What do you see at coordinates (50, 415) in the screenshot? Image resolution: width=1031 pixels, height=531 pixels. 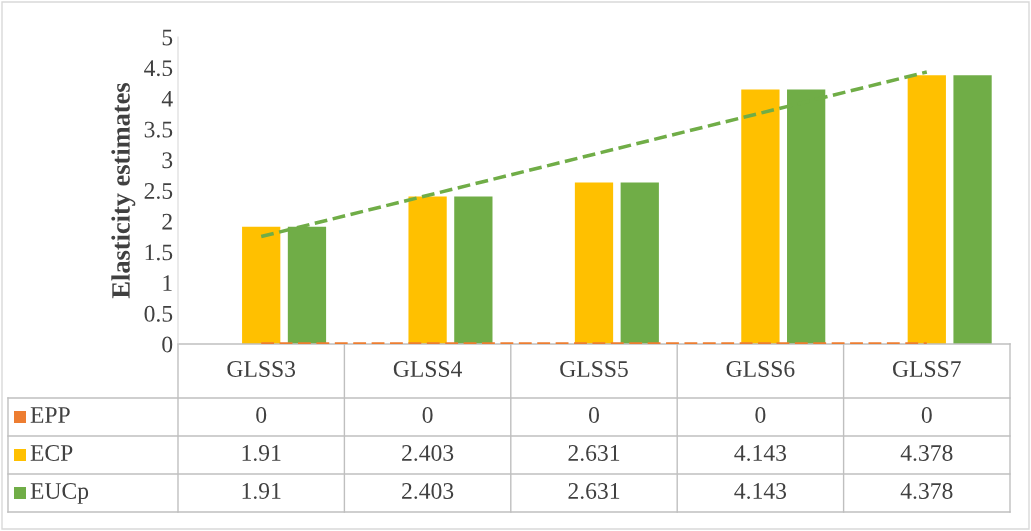 I see `legend-label: EPP` at bounding box center [50, 415].